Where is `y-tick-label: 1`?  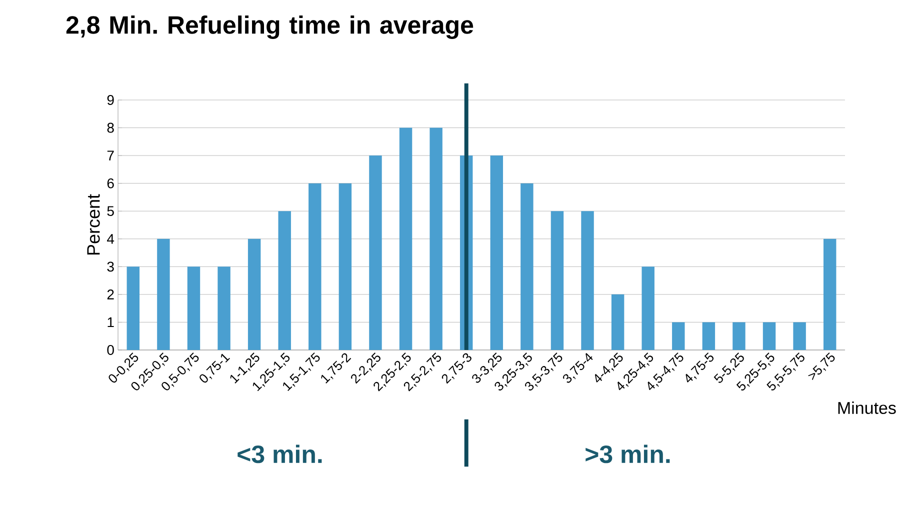 y-tick-label: 1 is located at coordinates (111, 322).